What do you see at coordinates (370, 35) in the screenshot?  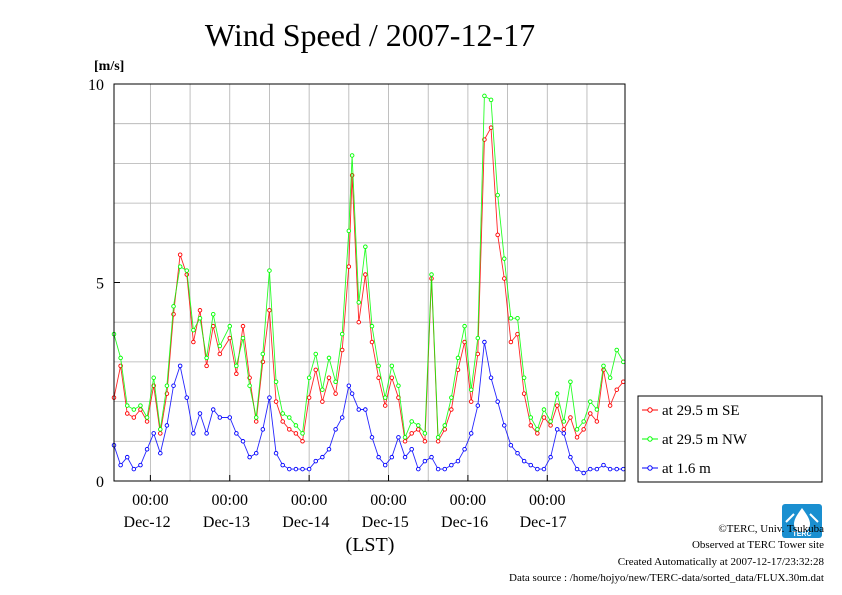 I see `chart-title: Wind Speed / 2007-12-17` at bounding box center [370, 35].